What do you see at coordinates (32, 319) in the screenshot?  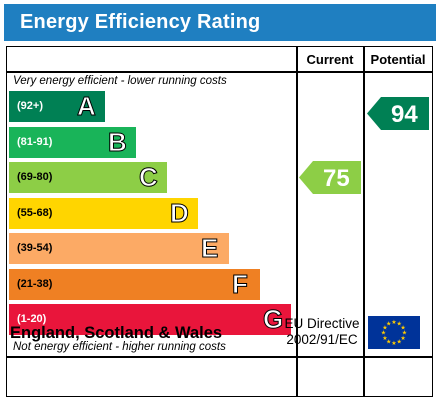 I see `band-range: (1-20)` at bounding box center [32, 319].